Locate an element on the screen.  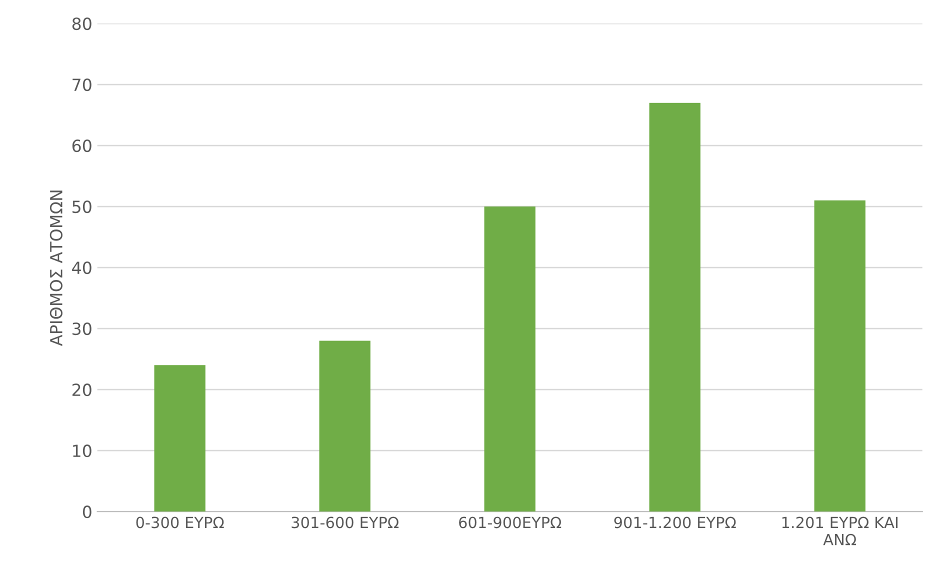
y-tick-label: 80 is located at coordinates (82, 23).